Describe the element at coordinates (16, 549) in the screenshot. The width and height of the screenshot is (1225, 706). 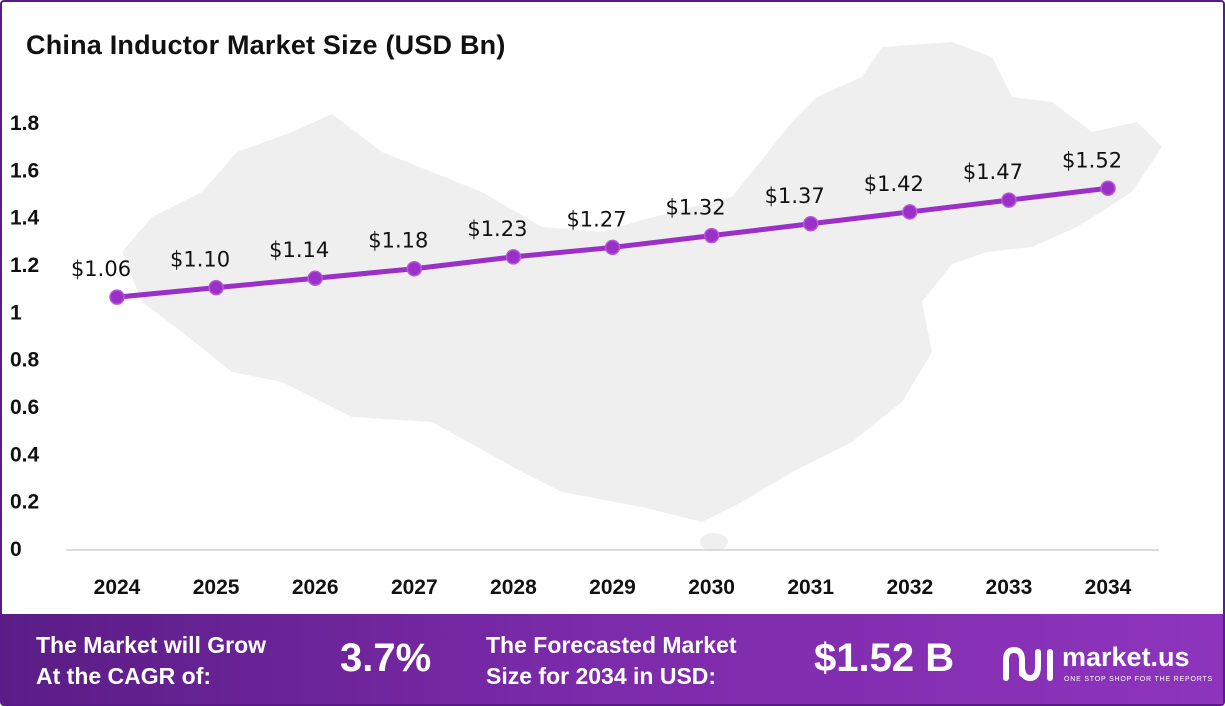
I see `y-tick-label: 0` at that location.